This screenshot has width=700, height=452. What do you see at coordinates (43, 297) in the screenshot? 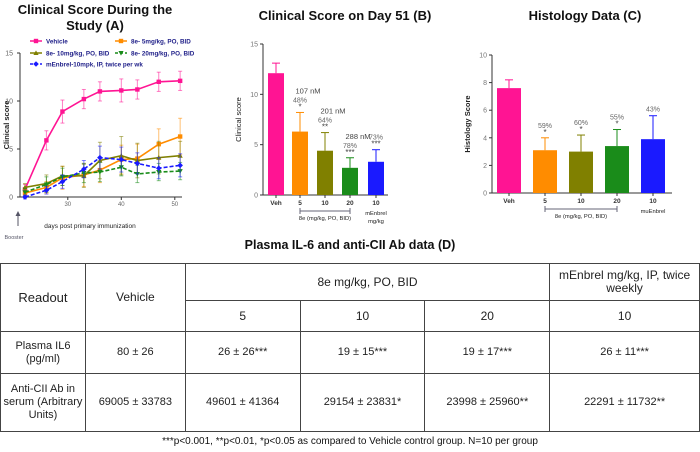
I see `header-readout: Readout` at bounding box center [43, 297].